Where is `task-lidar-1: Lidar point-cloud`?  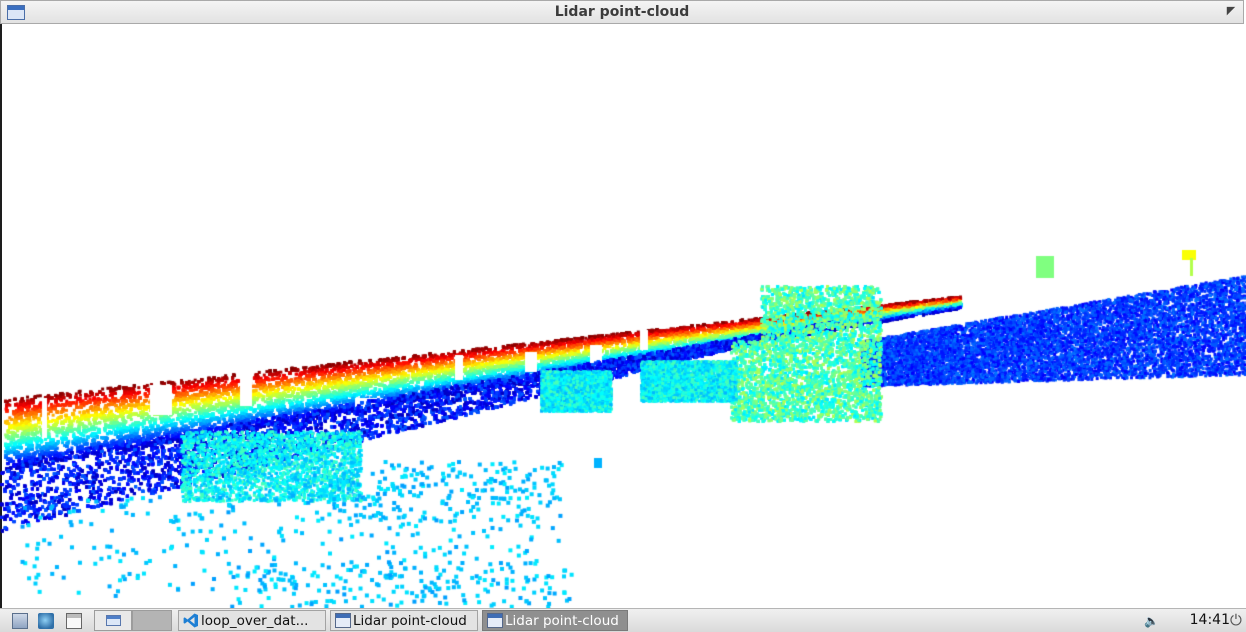
task-lidar-1: Lidar point-cloud is located at coordinates (404, 620).